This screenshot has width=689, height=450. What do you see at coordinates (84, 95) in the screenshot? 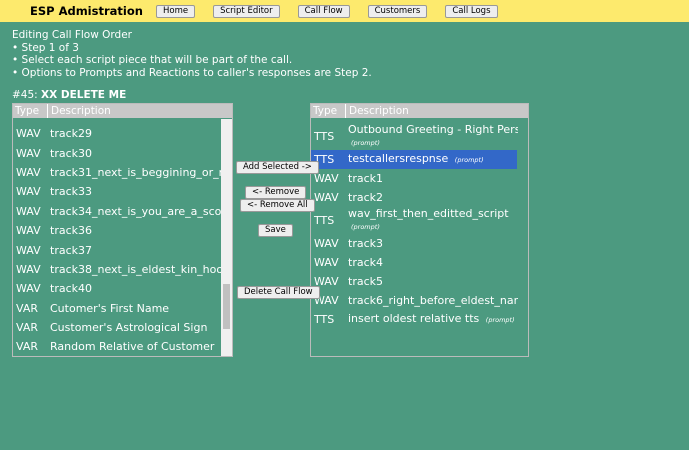
I see `flow-name: XX DELETE ME` at bounding box center [84, 95].